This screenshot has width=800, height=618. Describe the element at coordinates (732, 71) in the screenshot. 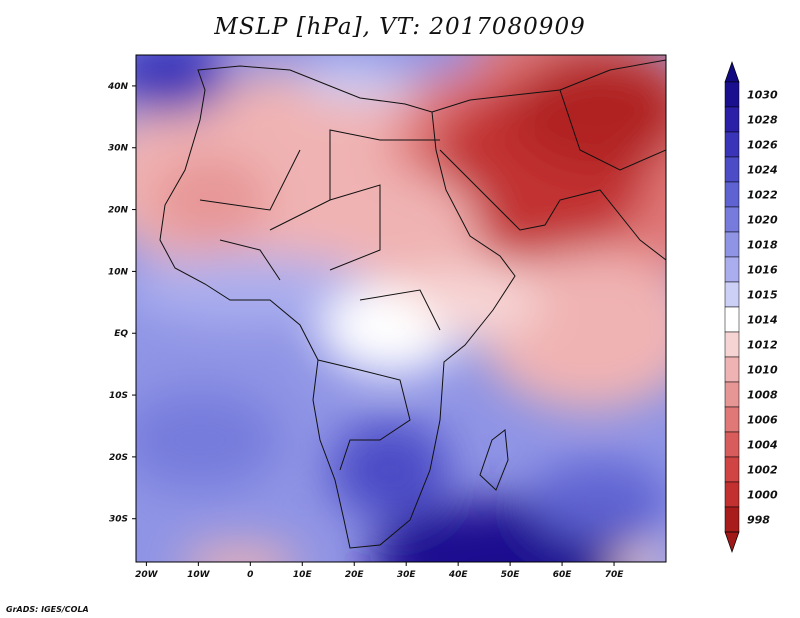

I see `colorbar-arrow-top` at that location.